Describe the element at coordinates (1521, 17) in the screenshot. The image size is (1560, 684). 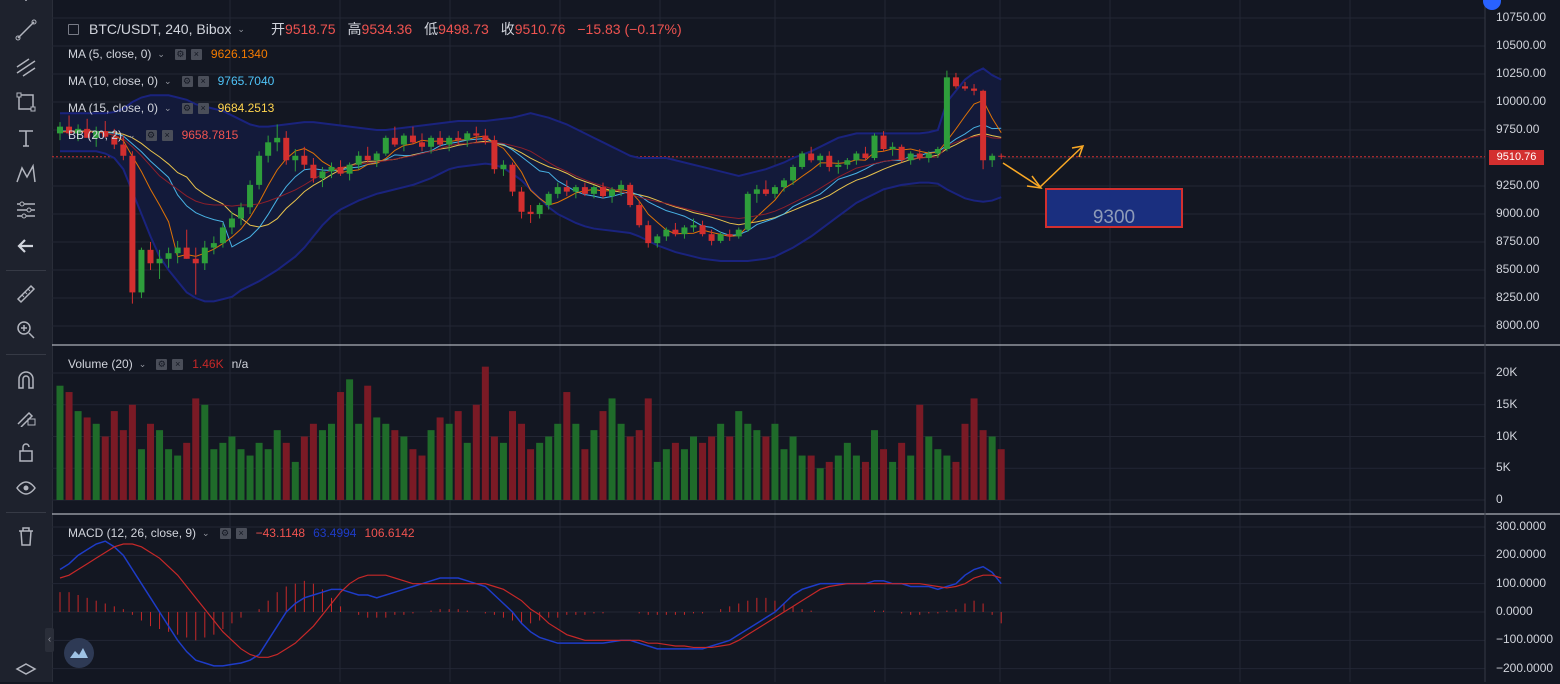
I see `price-tick-label: 10750.00` at that location.